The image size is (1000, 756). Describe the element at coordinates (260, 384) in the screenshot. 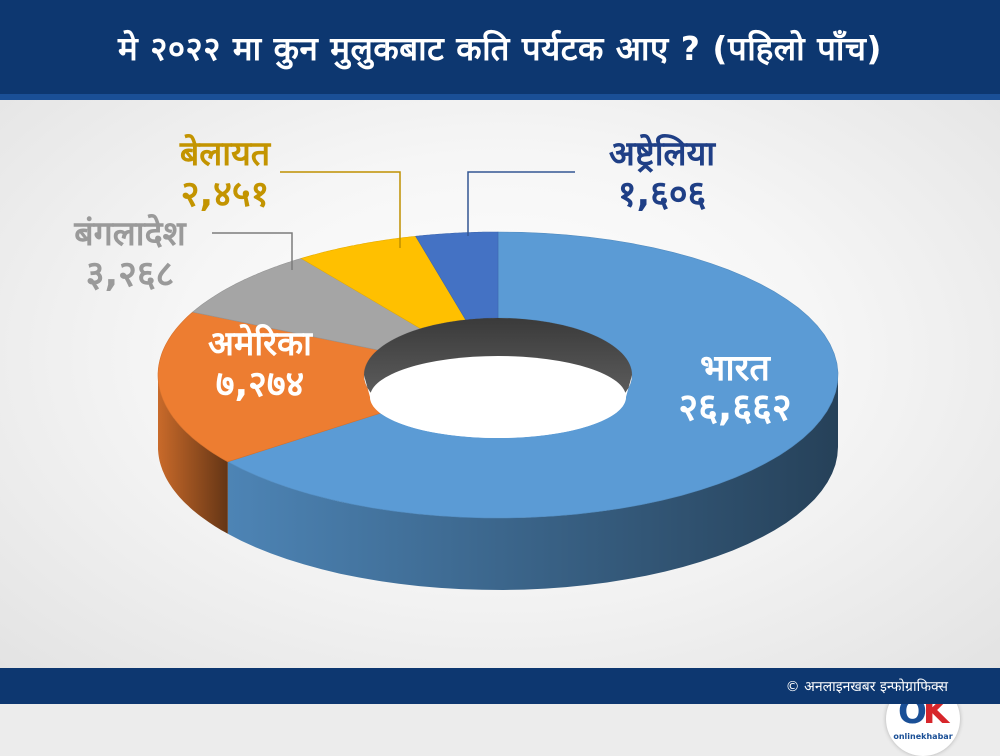

I see `slice-2-value-label: ७,२७४` at that location.